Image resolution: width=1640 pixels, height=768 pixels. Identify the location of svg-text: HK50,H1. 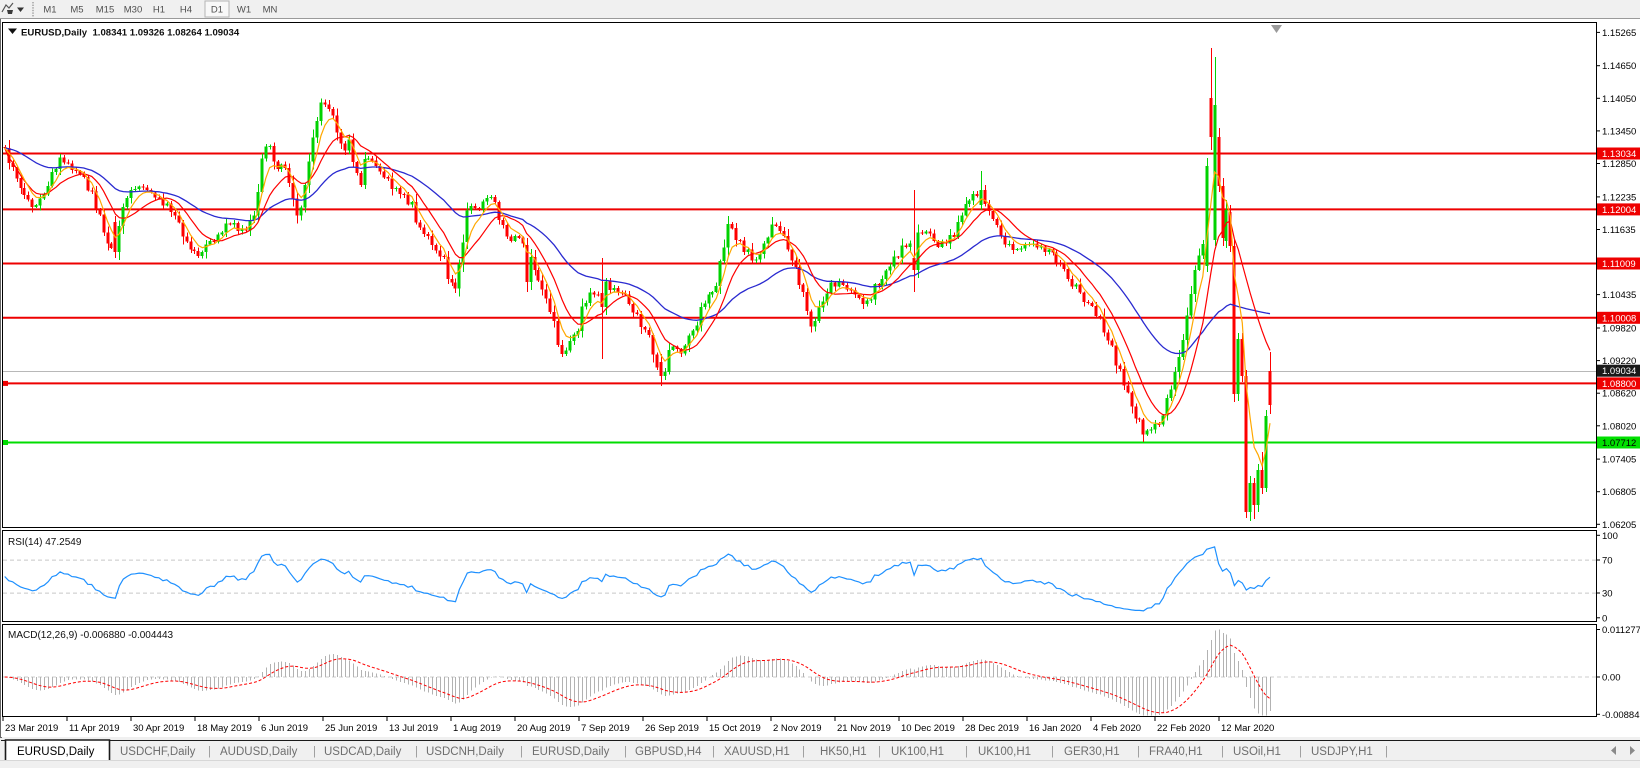
(843, 752).